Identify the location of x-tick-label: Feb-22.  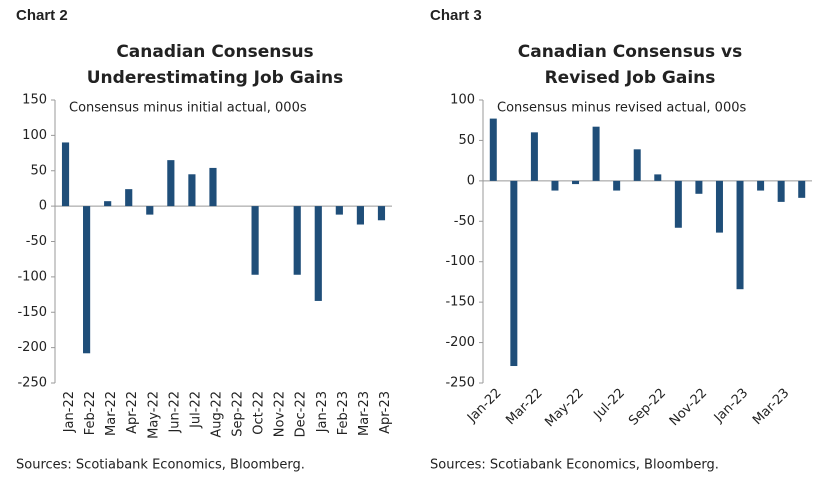
(90, 413).